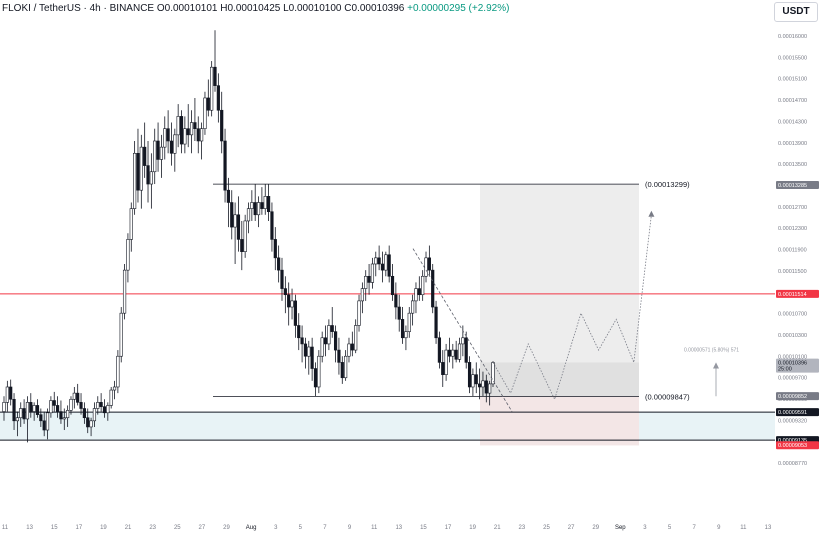 Image resolution: width=825 pixels, height=534 pixels. What do you see at coordinates (462, 330) in the screenshot?
I see `trendline` at bounding box center [462, 330].